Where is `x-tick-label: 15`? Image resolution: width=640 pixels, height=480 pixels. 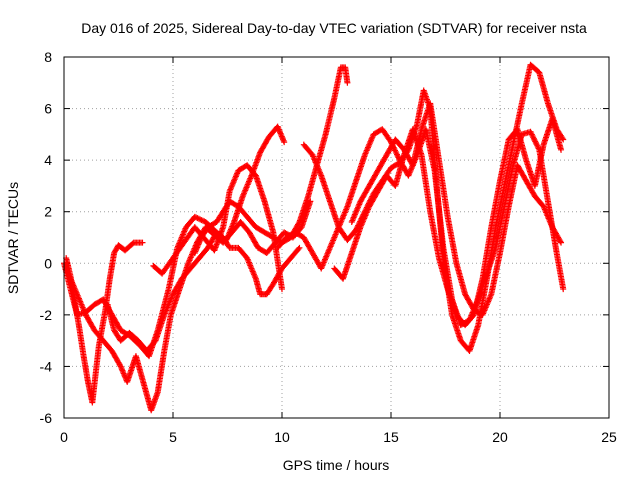 x-tick-label: 15 is located at coordinates (391, 437).